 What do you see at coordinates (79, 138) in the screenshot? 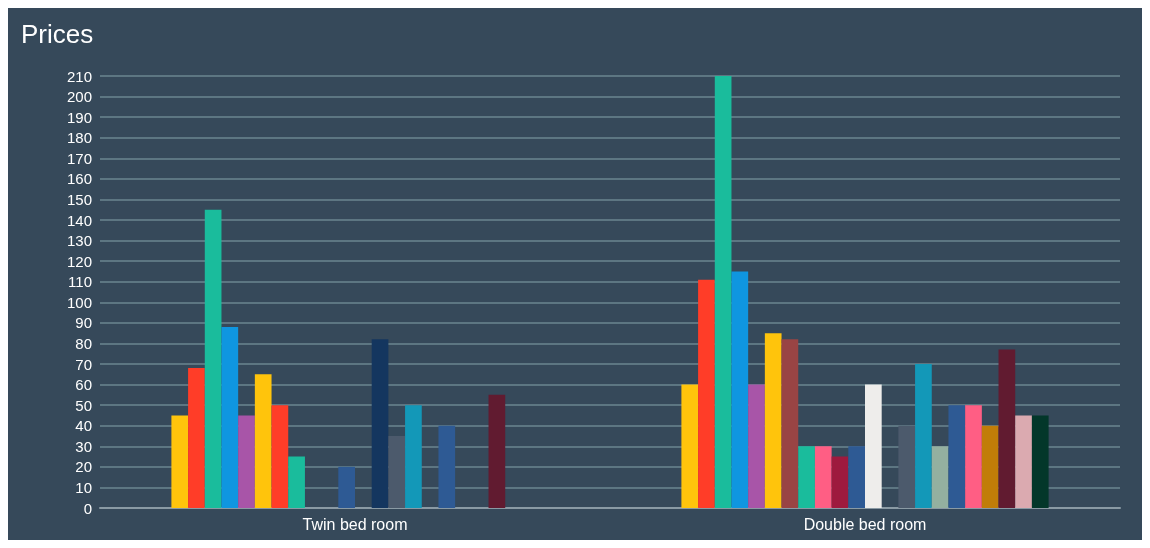
I see `y-tick-label: 180` at bounding box center [79, 138].